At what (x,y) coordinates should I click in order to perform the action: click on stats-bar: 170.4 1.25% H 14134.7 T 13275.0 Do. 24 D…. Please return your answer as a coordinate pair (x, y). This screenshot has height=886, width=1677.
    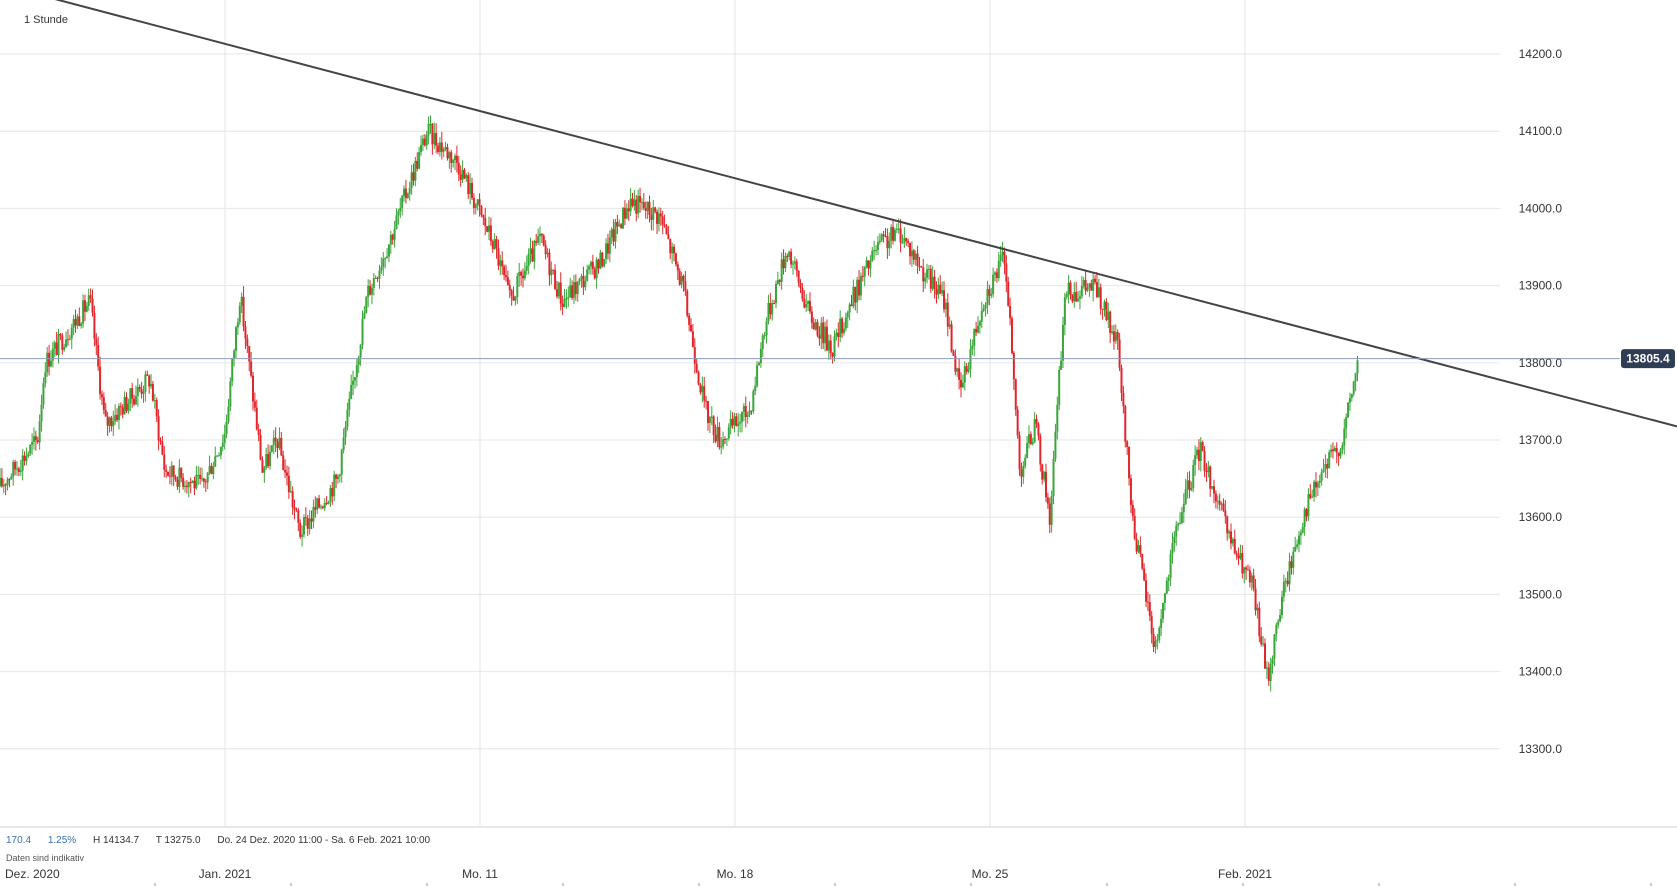
    Looking at the image, I should click on (225, 840).